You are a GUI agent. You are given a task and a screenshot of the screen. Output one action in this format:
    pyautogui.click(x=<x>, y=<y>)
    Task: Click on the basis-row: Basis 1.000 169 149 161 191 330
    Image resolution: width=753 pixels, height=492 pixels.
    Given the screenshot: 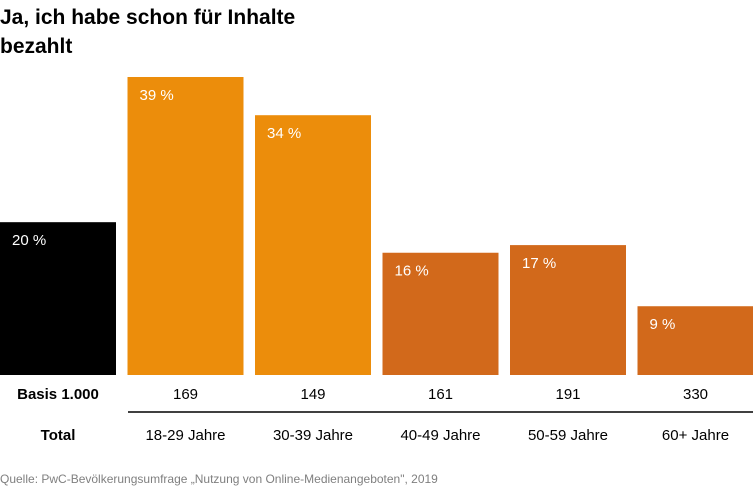 What is the action you would take?
    pyautogui.click(x=362, y=394)
    